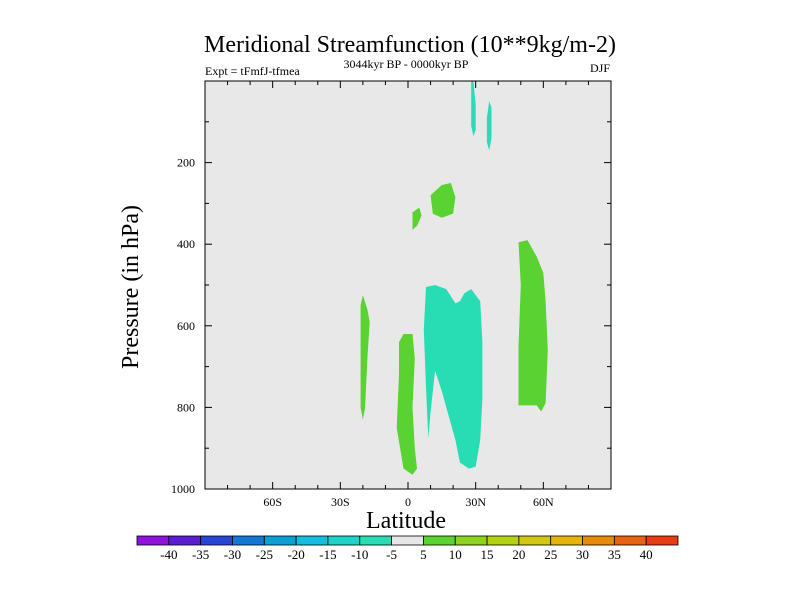  Describe the element at coordinates (410, 45) in the screenshot. I see `chart-title: Meridional Streamfunction (10**9kg/m-2)` at that location.